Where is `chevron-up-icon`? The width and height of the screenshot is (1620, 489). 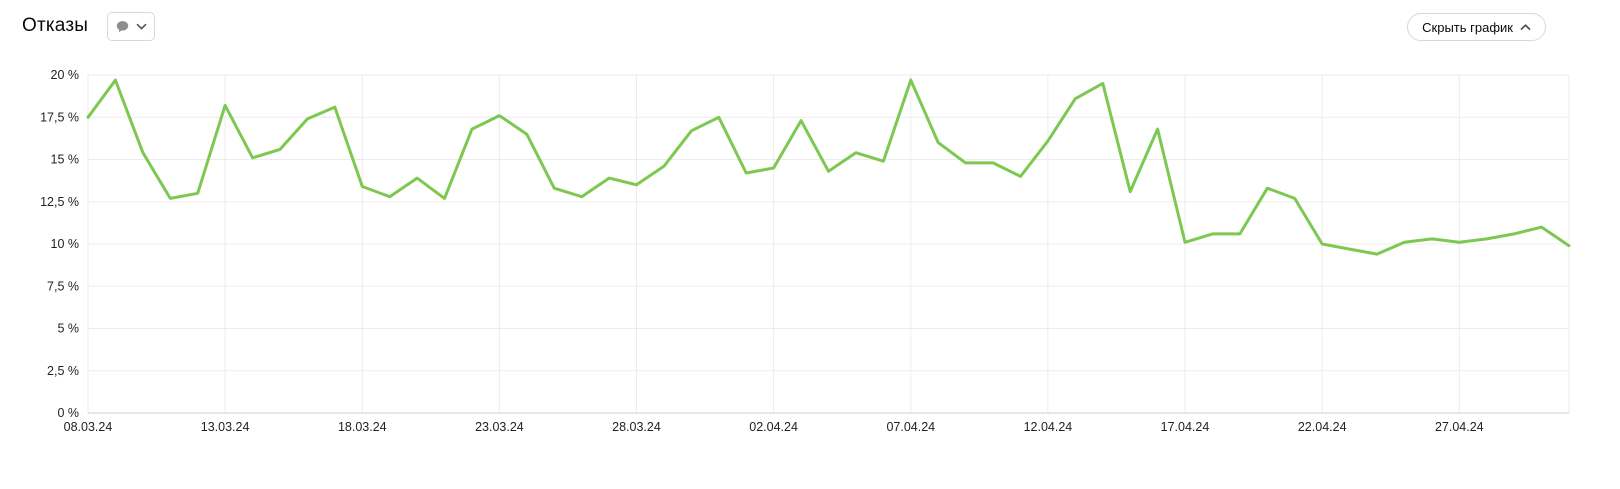
chevron-up-icon is located at coordinates (1525, 27).